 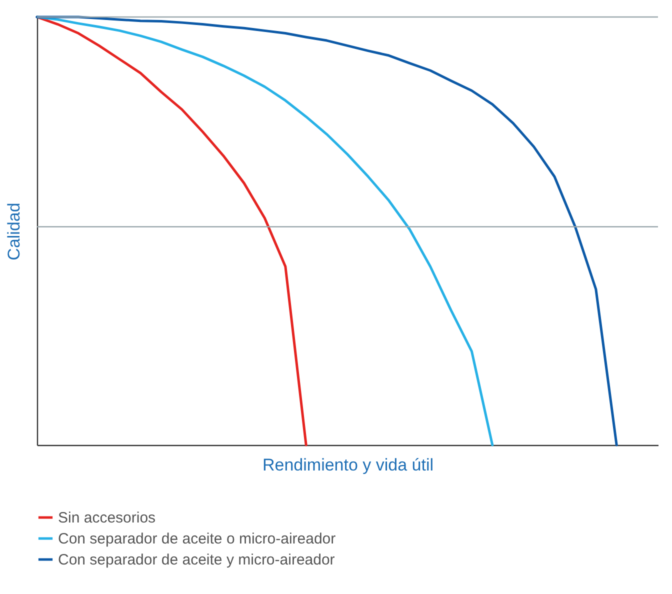 I want to click on legend-label: Sin accesorios, so click(x=107, y=518).